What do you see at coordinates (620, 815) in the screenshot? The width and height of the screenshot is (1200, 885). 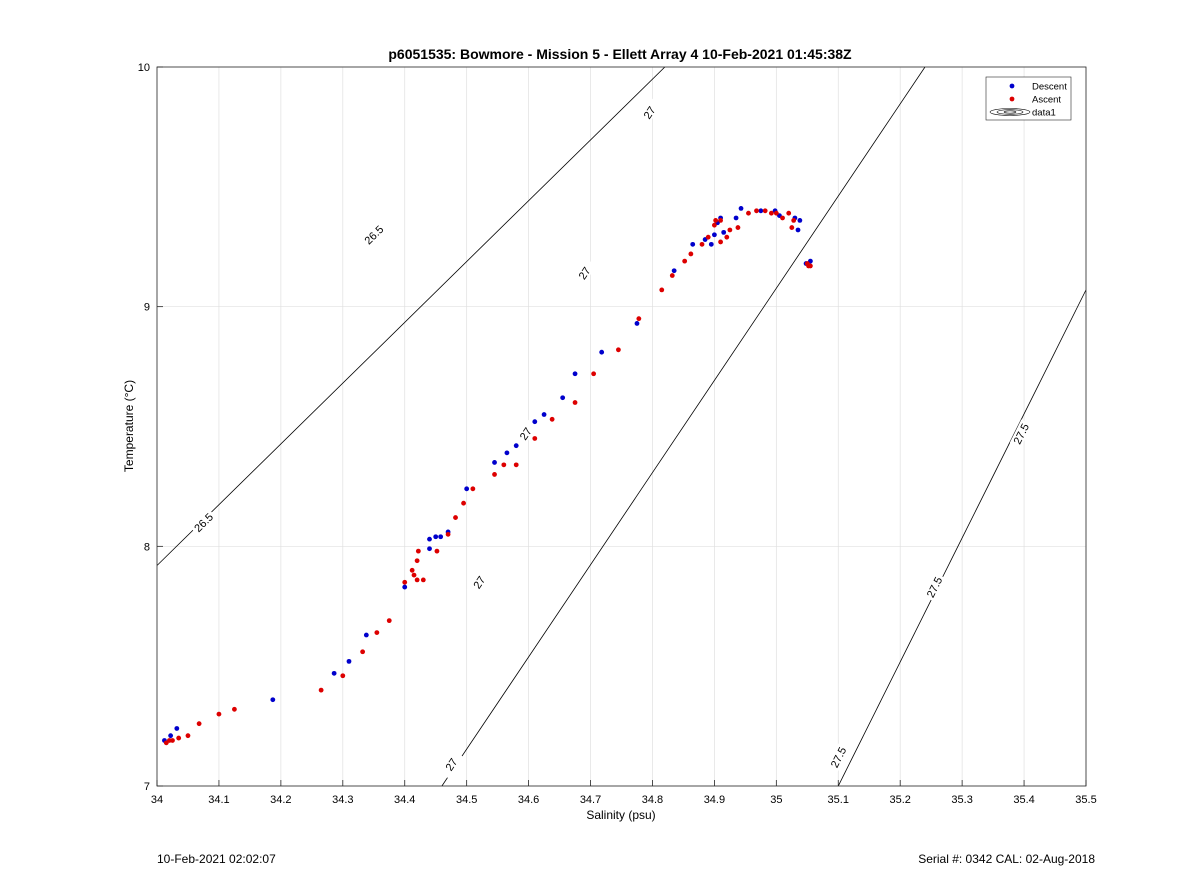 I see `x-axis-label: Salinity (psu)` at bounding box center [620, 815].